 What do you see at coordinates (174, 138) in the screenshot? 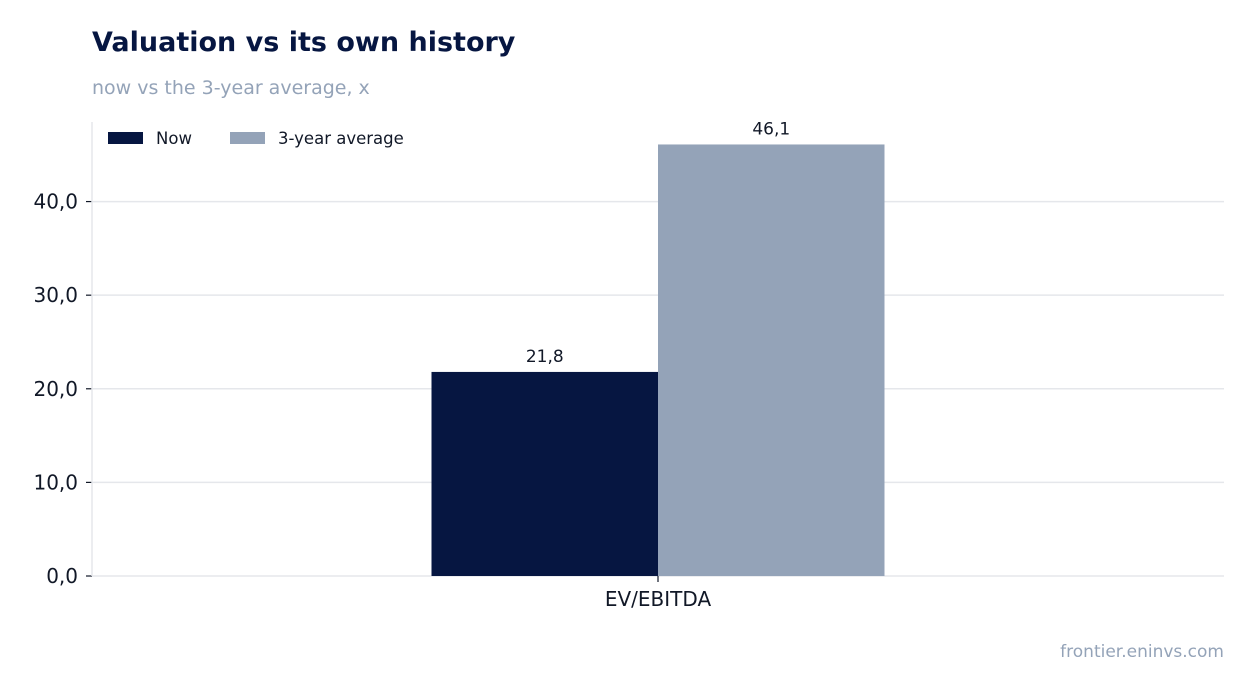
I see `legend-label: Now` at bounding box center [174, 138].